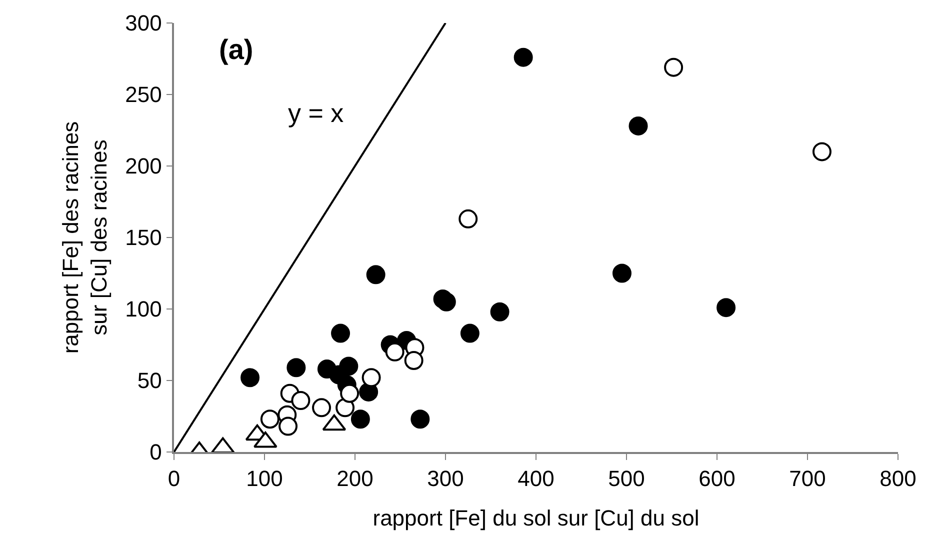 Image resolution: width=934 pixels, height=559 pixels. Describe the element at coordinates (536, 479) in the screenshot. I see `x-tick-label: 400` at that location.